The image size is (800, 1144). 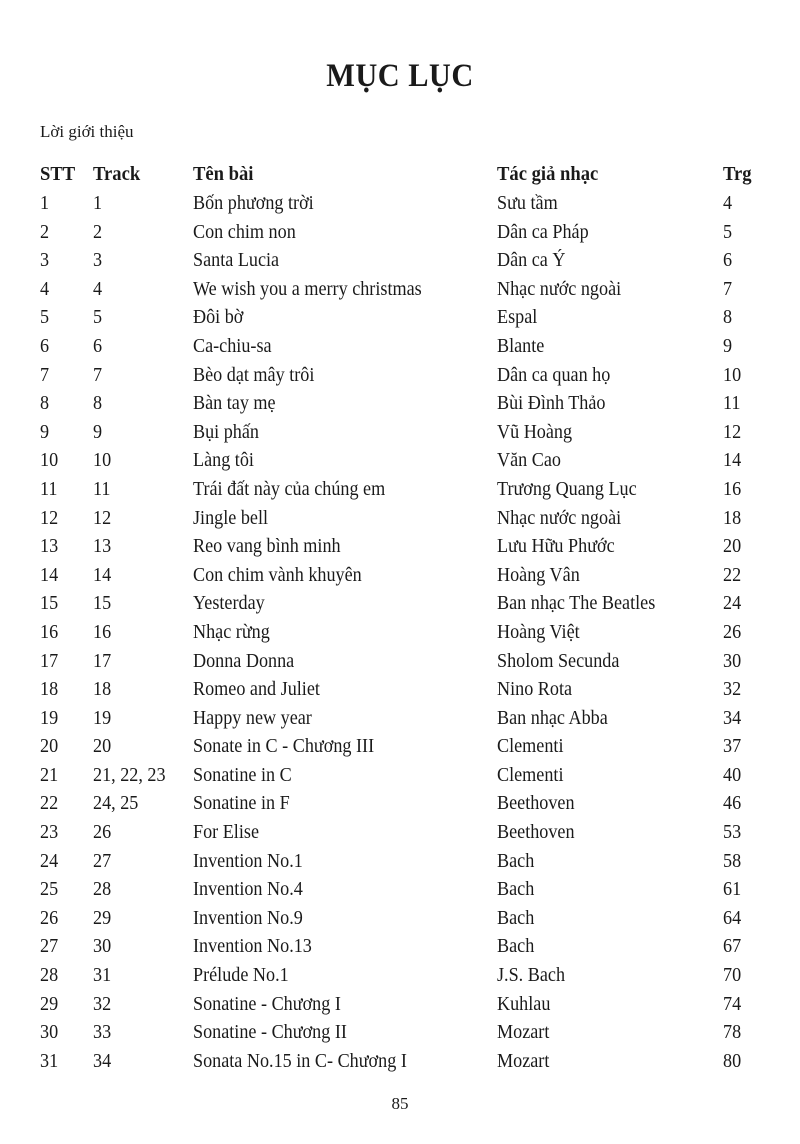 I want to click on song-title-cell: Ca-chiu-sa, so click(x=232, y=346).